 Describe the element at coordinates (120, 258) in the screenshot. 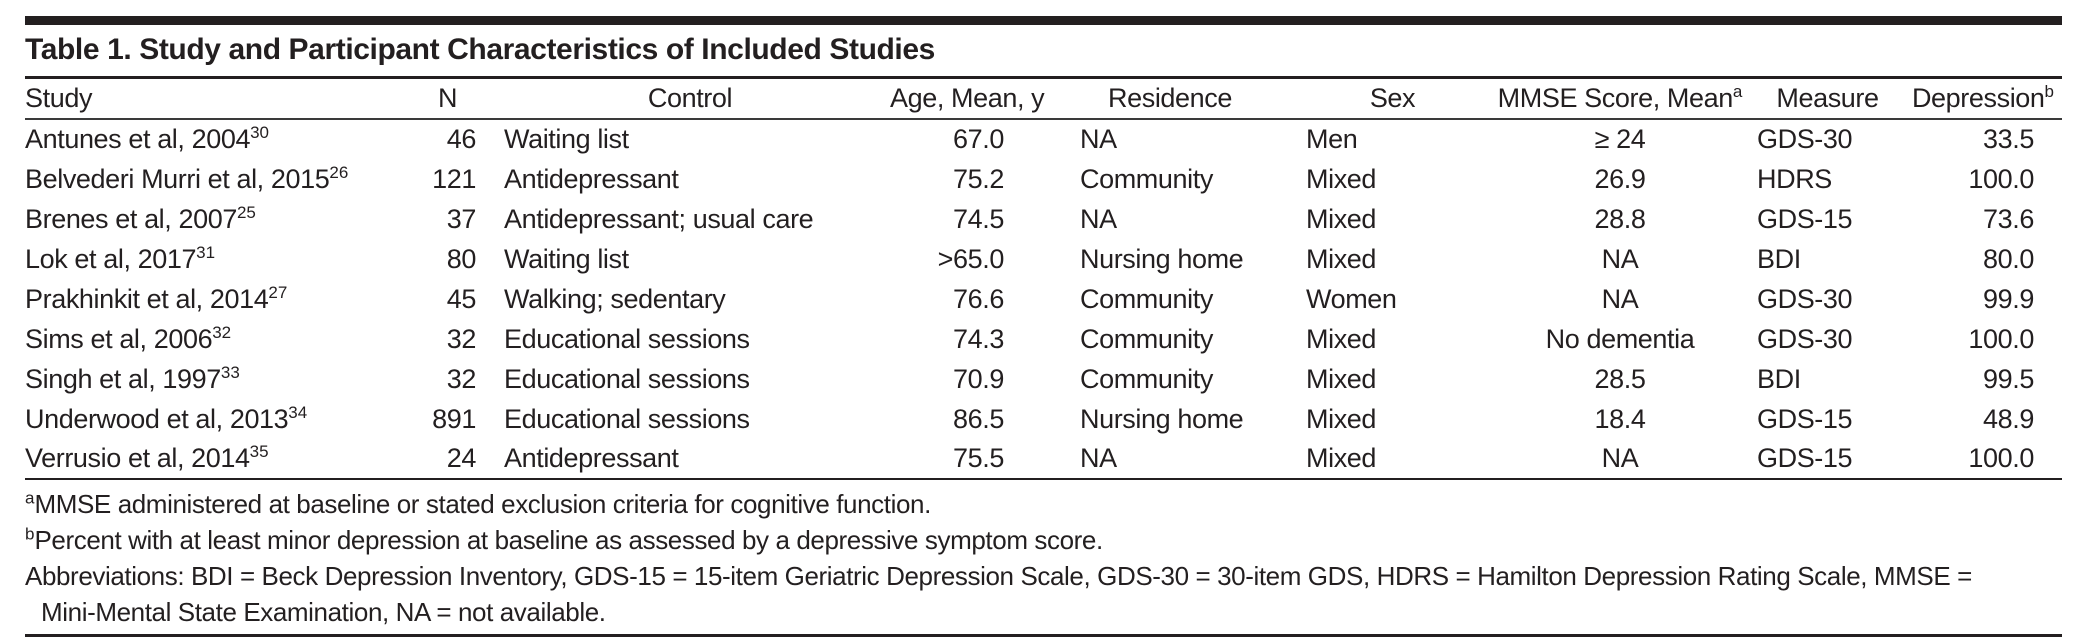

I see `cell-study: Lok et al, 201731` at that location.